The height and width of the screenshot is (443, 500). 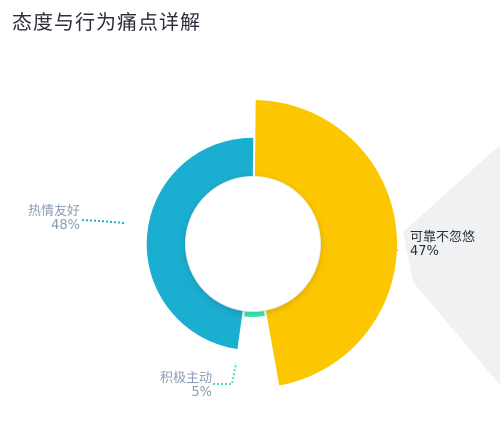 What do you see at coordinates (53, 211) in the screenshot?
I see `slice-label-name: 热情友好` at bounding box center [53, 211].